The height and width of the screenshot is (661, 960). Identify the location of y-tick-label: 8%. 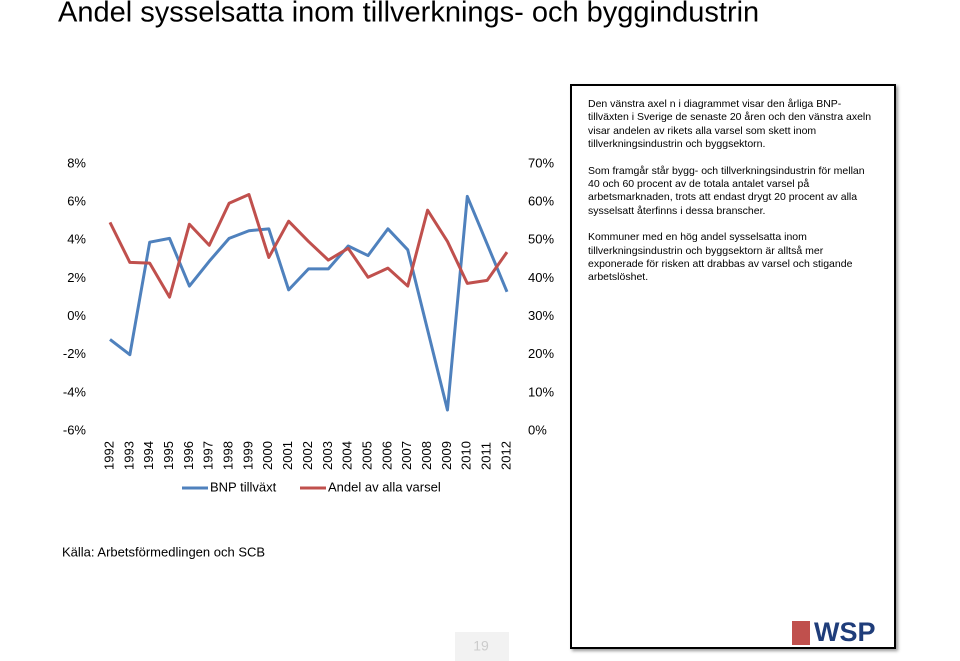
(76, 162).